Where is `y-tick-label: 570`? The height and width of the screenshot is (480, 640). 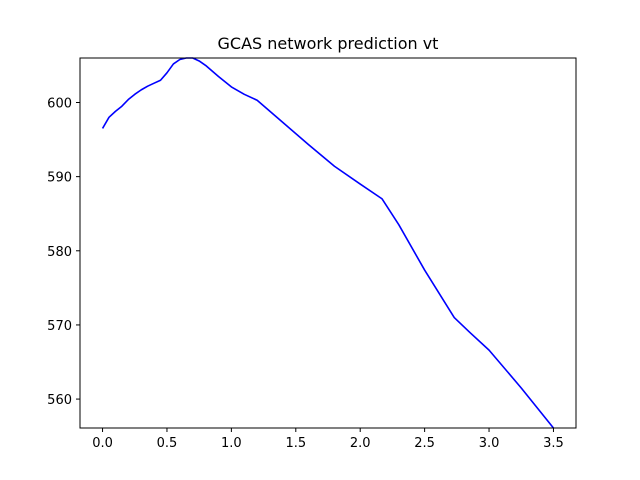 y-tick-label: 570 is located at coordinates (59, 326).